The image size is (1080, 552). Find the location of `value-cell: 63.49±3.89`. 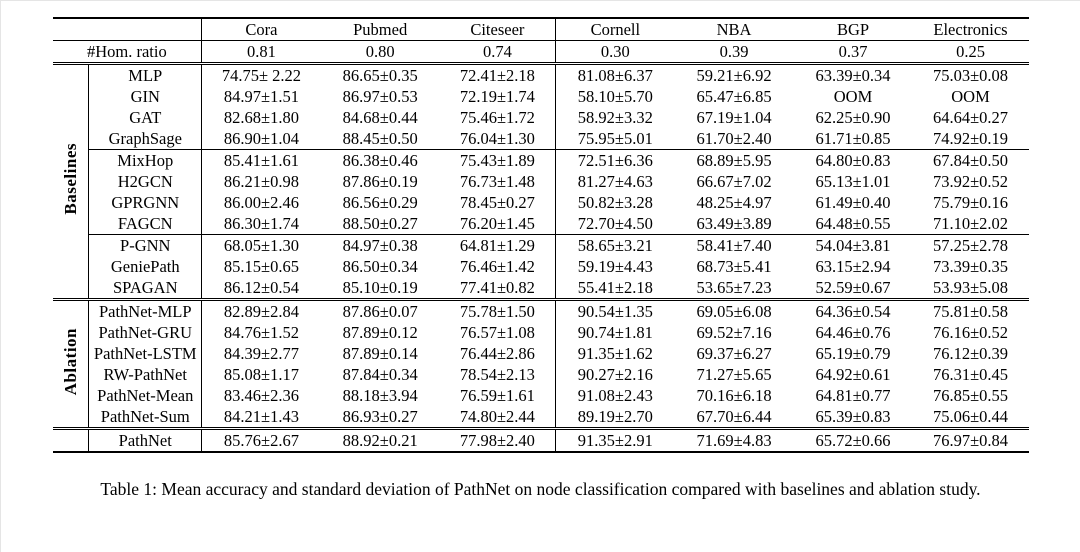

value-cell: 63.49±3.89 is located at coordinates (734, 223).